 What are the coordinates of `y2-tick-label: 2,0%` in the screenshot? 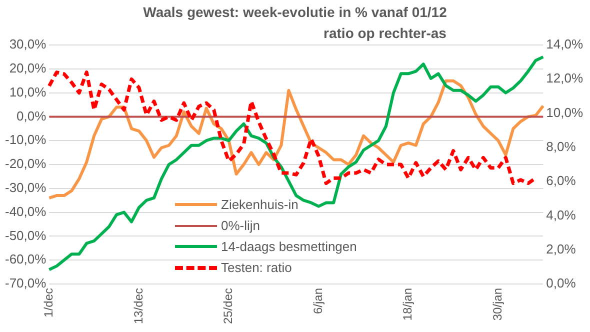 It's located at (561, 248).